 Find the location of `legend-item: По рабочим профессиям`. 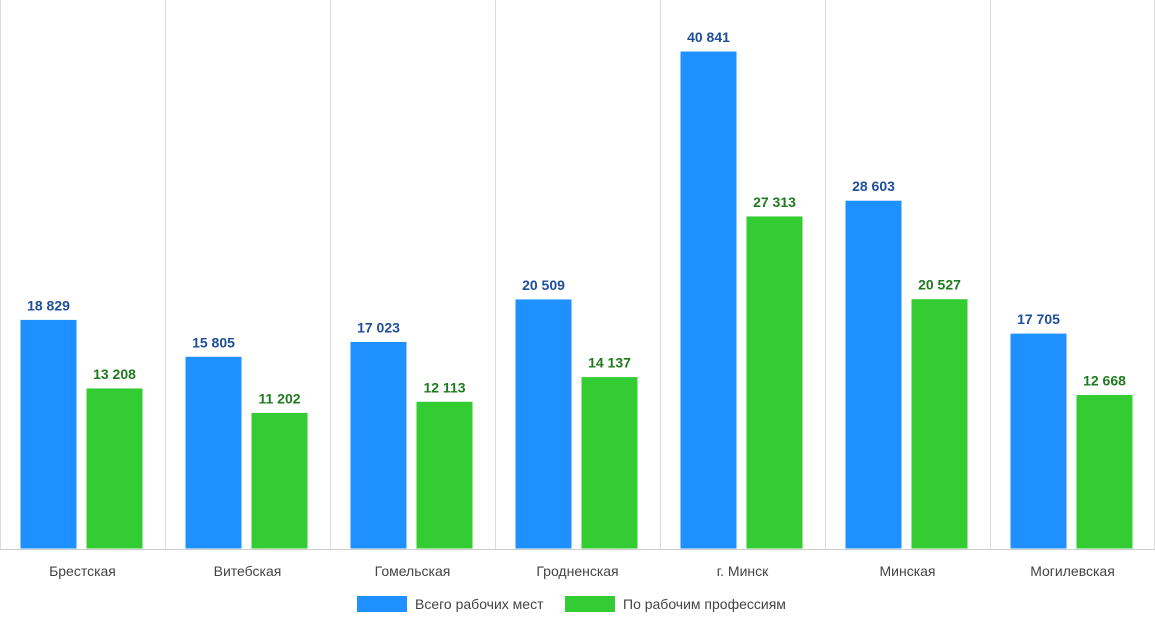

legend-item: По рабочим профессиям is located at coordinates (675, 604).